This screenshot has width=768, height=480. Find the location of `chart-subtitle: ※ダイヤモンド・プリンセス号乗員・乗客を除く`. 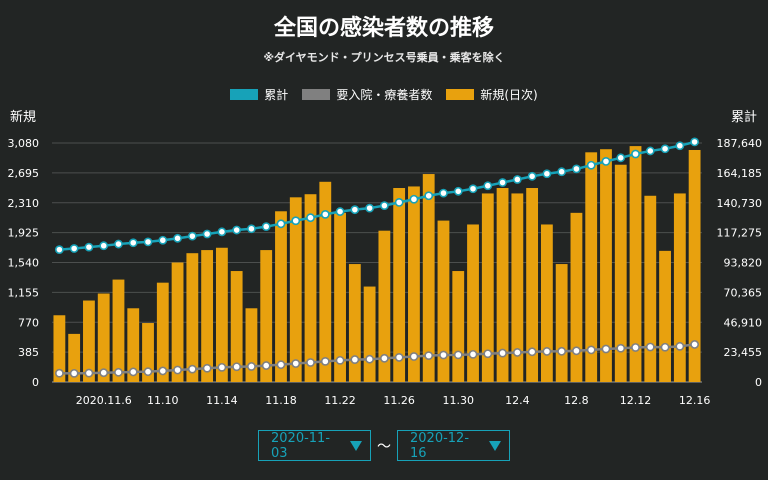

chart-subtitle: ※ダイヤモンド・プリンセス号乗員・乗客を除く is located at coordinates (384, 57).